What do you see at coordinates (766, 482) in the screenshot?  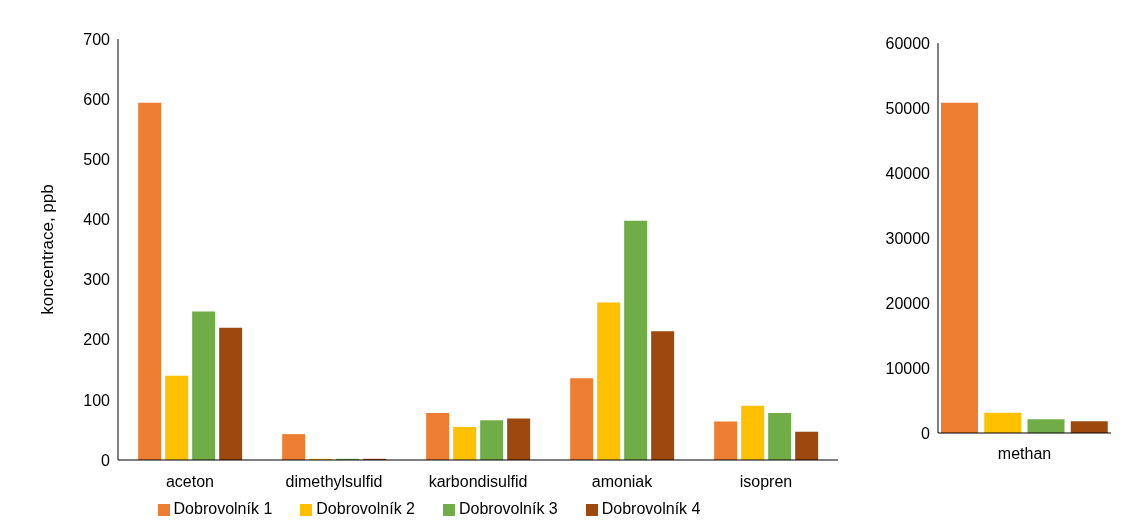 I see `x-tick-label: isopren` at bounding box center [766, 482].